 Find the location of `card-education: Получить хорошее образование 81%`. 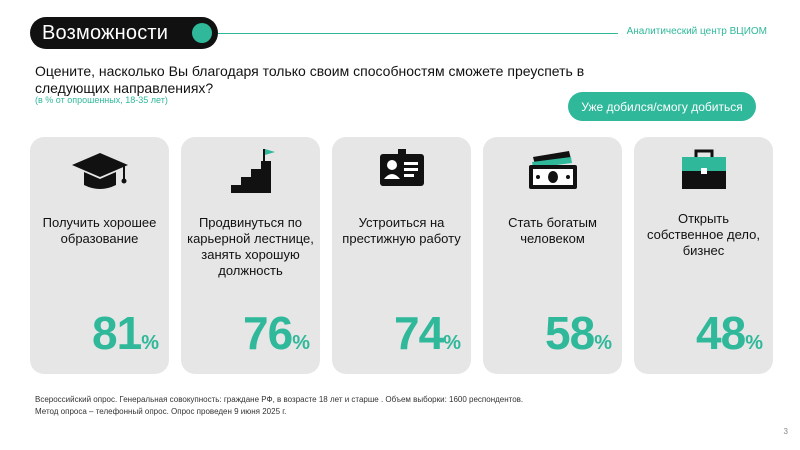

card-education: Получить хорошее образование 81% is located at coordinates (99, 255).